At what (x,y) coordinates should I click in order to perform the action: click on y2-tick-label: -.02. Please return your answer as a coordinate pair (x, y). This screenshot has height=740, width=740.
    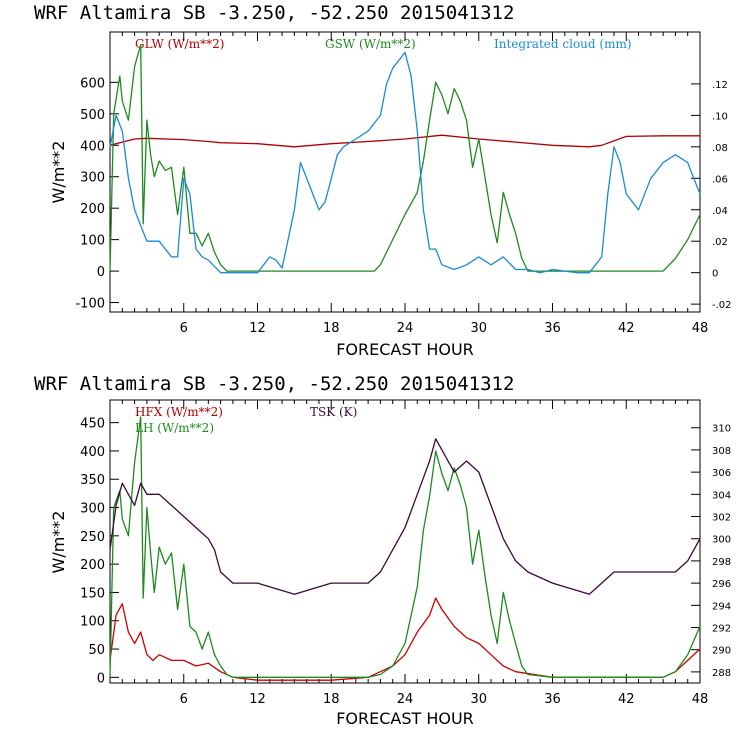
    Looking at the image, I should click on (722, 305).